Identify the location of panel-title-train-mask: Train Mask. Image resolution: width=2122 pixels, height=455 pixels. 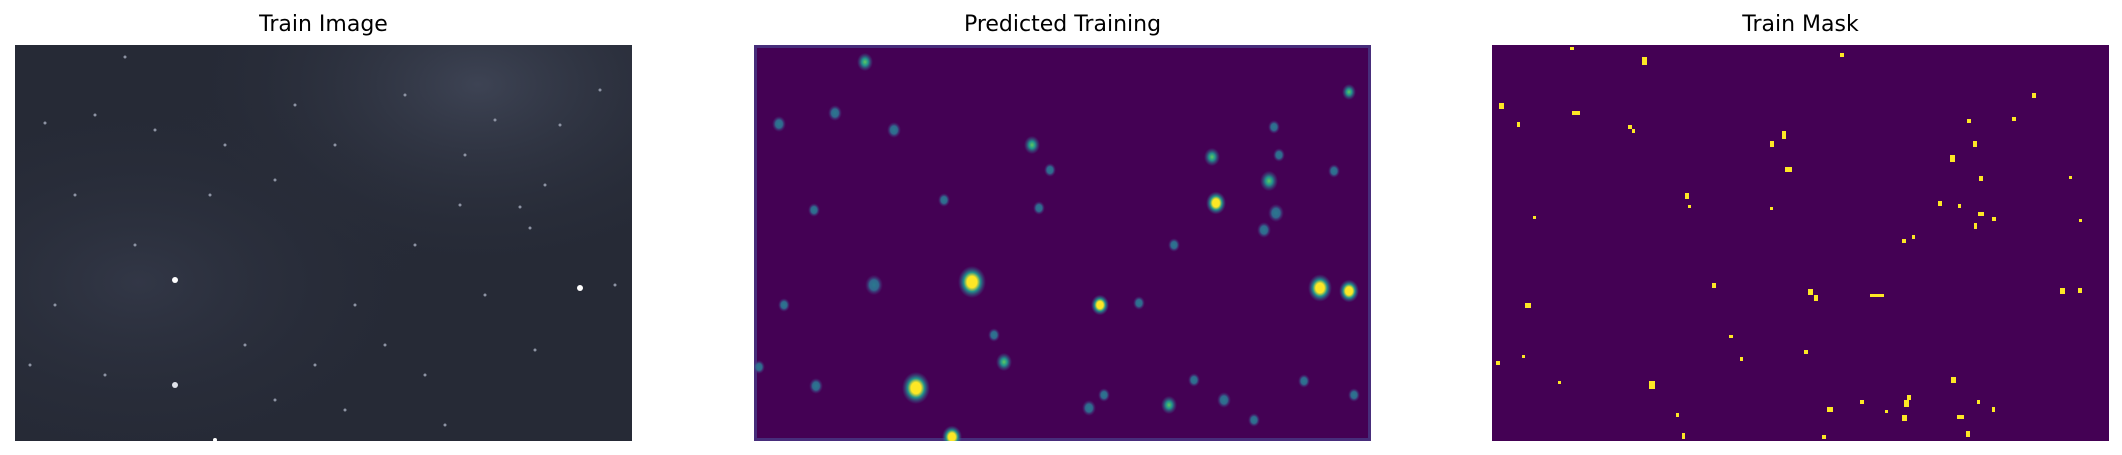
(1800, 24).